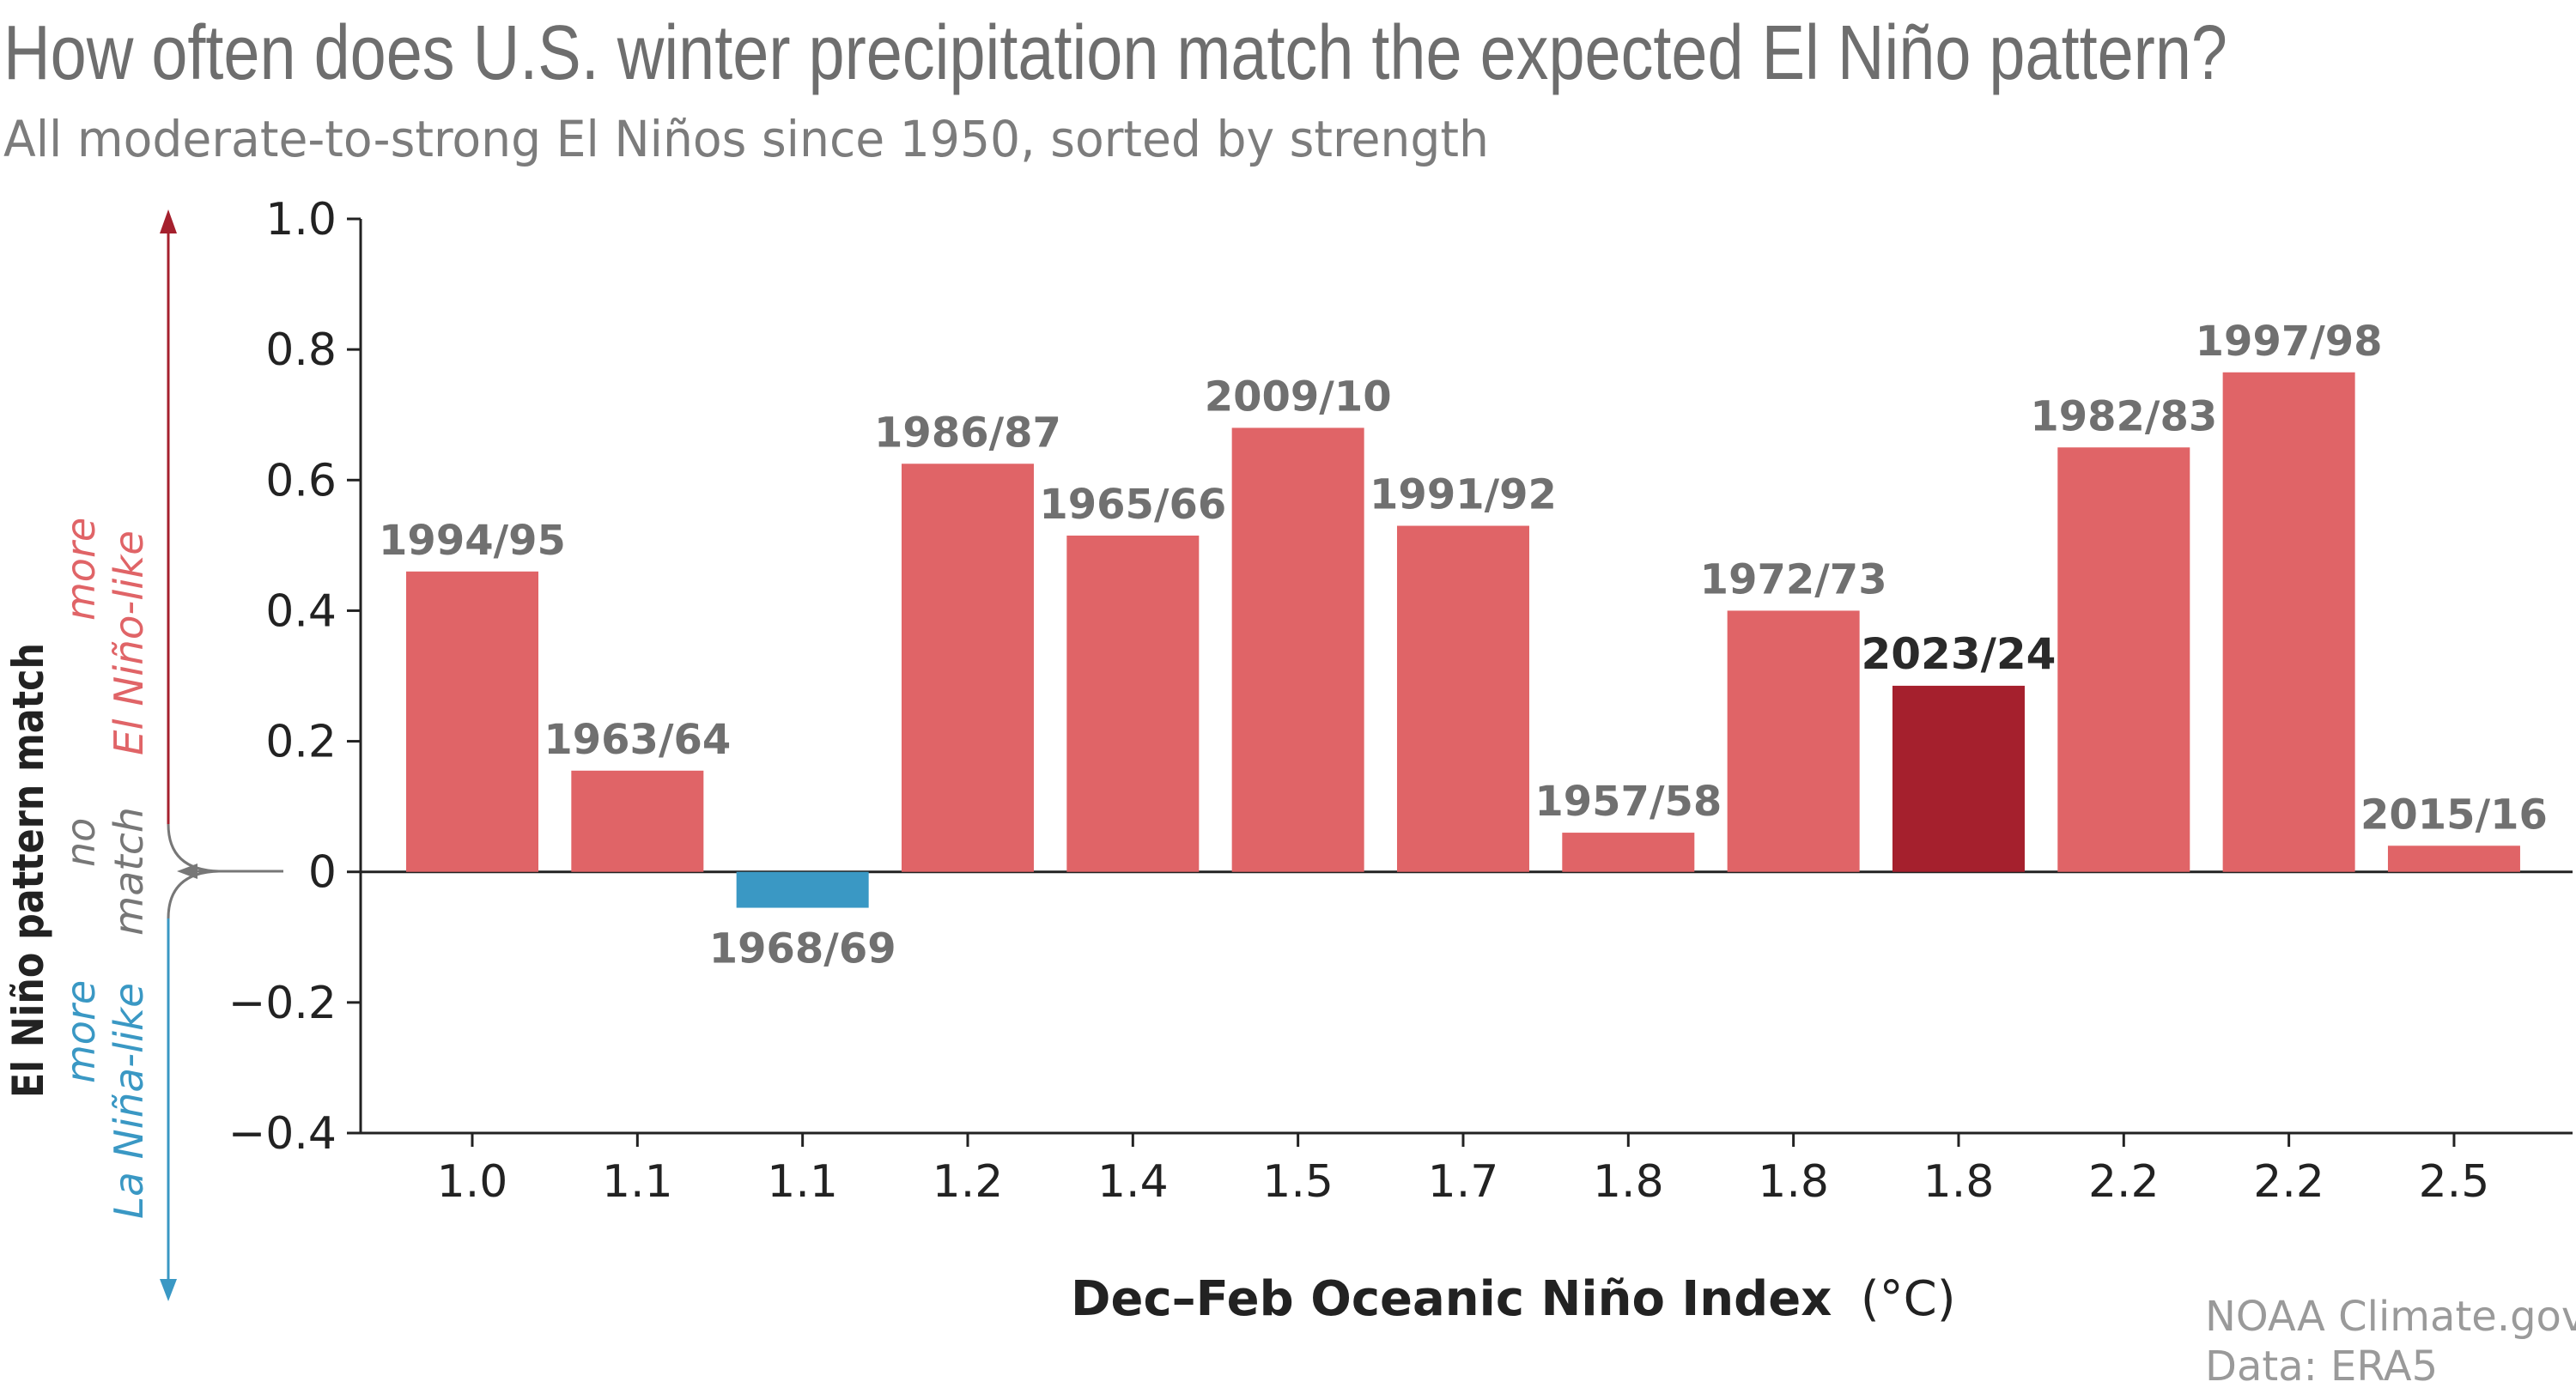 The height and width of the screenshot is (1400, 2576). What do you see at coordinates (2454, 815) in the screenshot?
I see `bar-label: 2015/16` at bounding box center [2454, 815].